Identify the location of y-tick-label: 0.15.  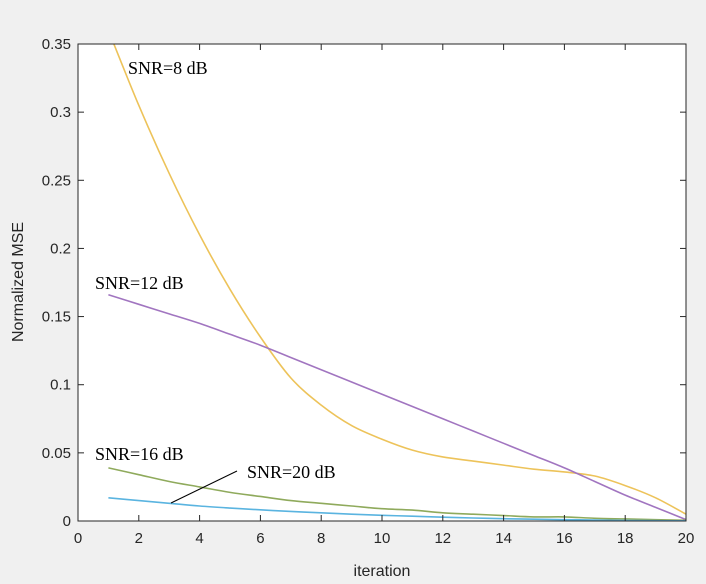
(56, 317).